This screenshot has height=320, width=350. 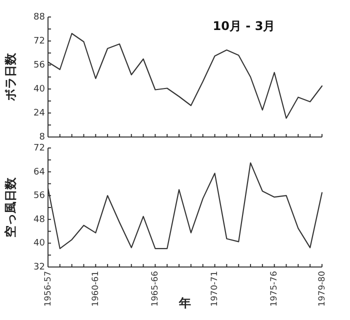 What do you see at coordinates (40, 219) in the screenshot?
I see `y-tick-label: 48` at bounding box center [40, 219].